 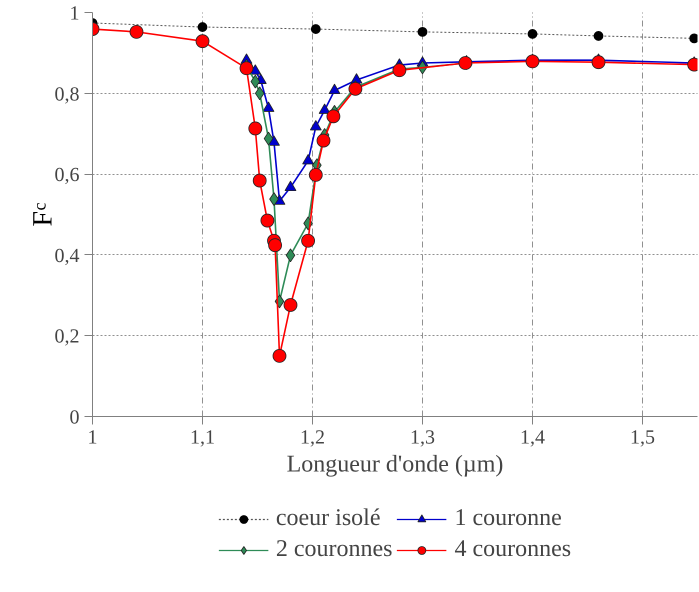 I want to click on y-axis-title: Fc, so click(x=43, y=214).